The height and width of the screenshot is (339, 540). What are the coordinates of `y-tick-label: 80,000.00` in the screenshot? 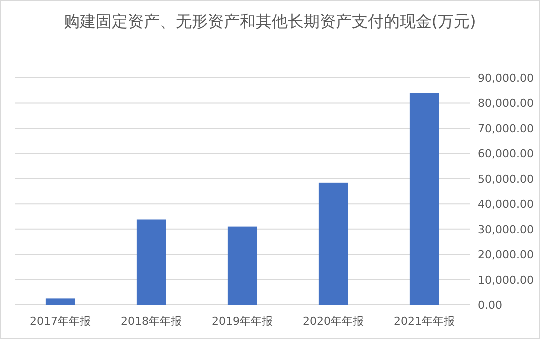 It's located at (506, 103).